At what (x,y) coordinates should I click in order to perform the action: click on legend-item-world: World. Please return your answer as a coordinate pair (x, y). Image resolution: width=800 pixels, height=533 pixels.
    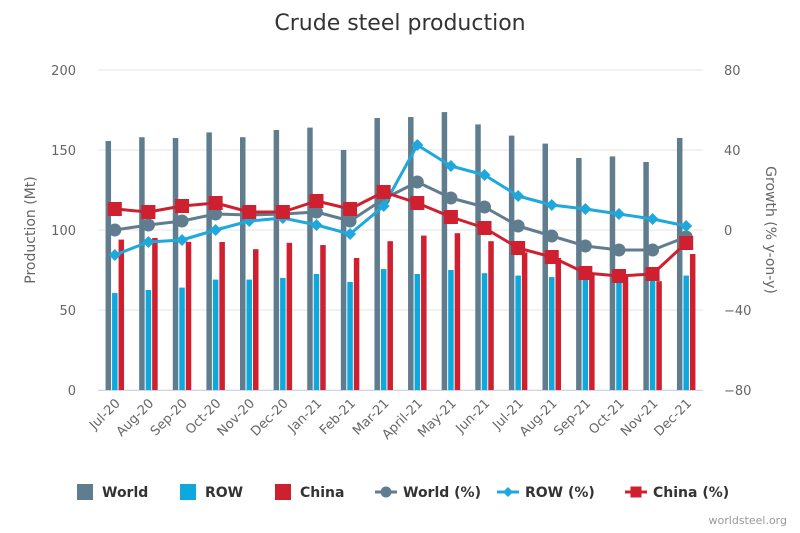
    Looking at the image, I should click on (112, 492).